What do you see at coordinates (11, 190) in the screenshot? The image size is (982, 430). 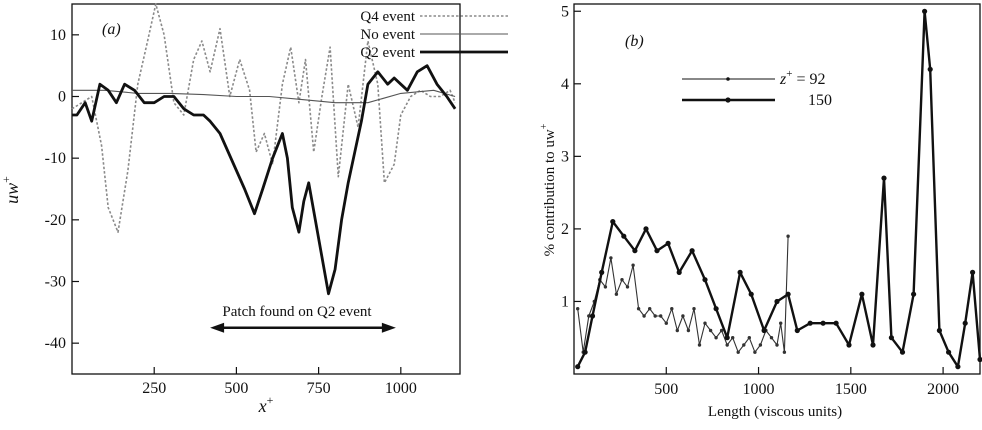 I see `panel-a-y-axis-label: uw+` at bounding box center [11, 190].